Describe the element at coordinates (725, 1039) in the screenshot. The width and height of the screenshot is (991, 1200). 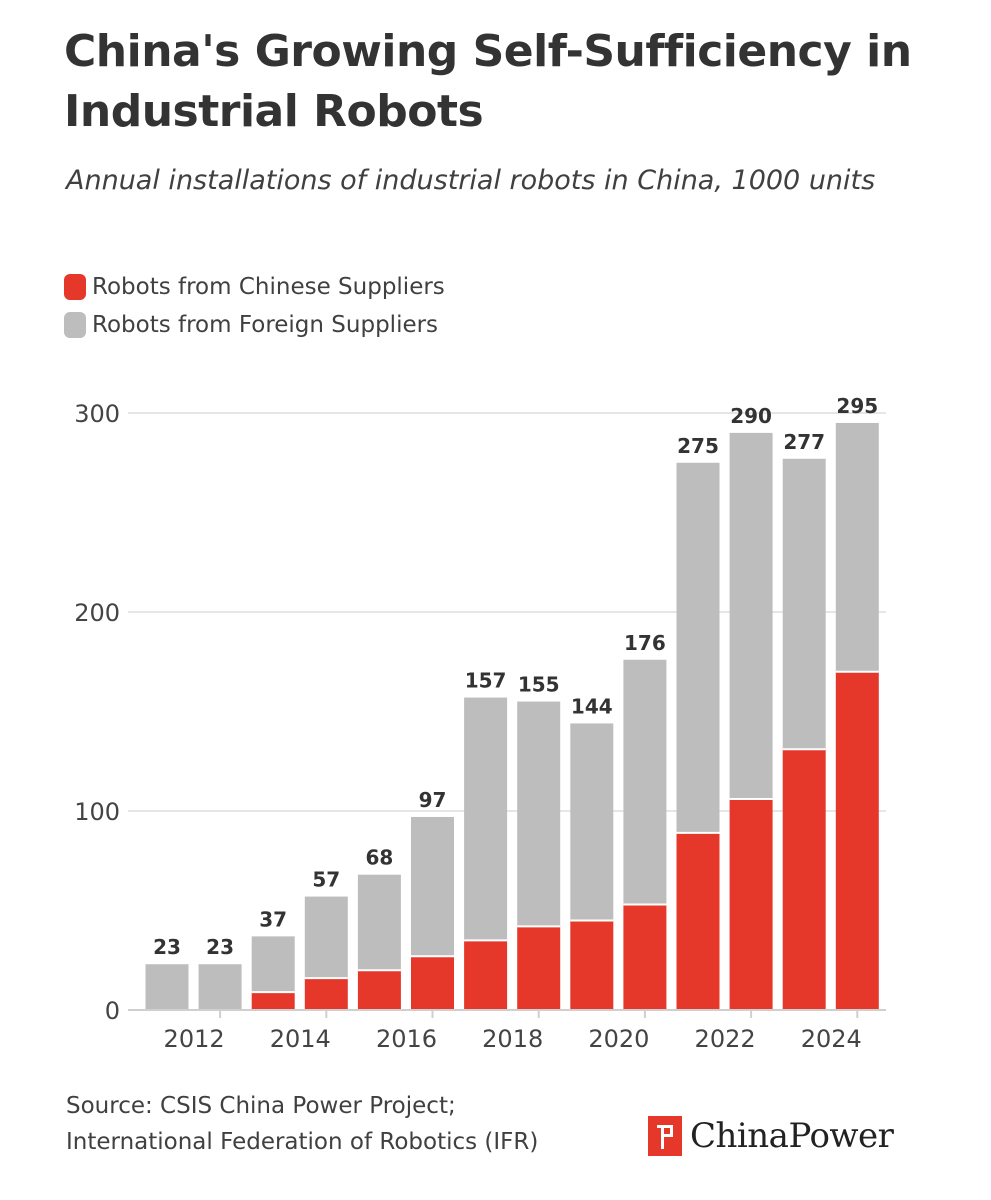
I see `x-tick-label: 2022` at that location.